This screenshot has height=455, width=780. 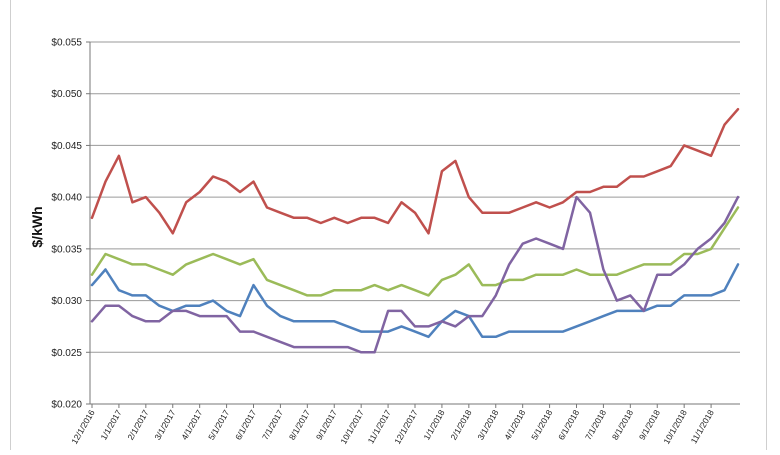 What do you see at coordinates (514, 425) in the screenshot?
I see `x-tick-label: 4/1/2018` at bounding box center [514, 425].